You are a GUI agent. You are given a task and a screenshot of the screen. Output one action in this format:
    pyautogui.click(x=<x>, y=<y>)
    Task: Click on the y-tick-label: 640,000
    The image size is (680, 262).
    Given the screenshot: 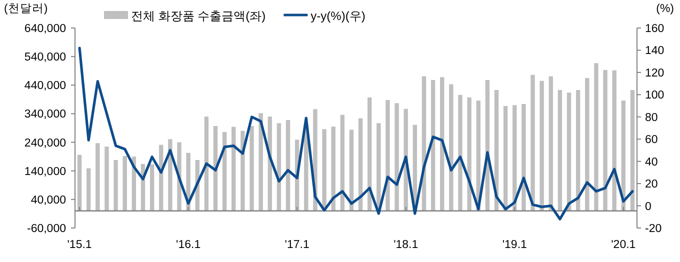 What is the action you would take?
    pyautogui.click(x=45, y=29)
    